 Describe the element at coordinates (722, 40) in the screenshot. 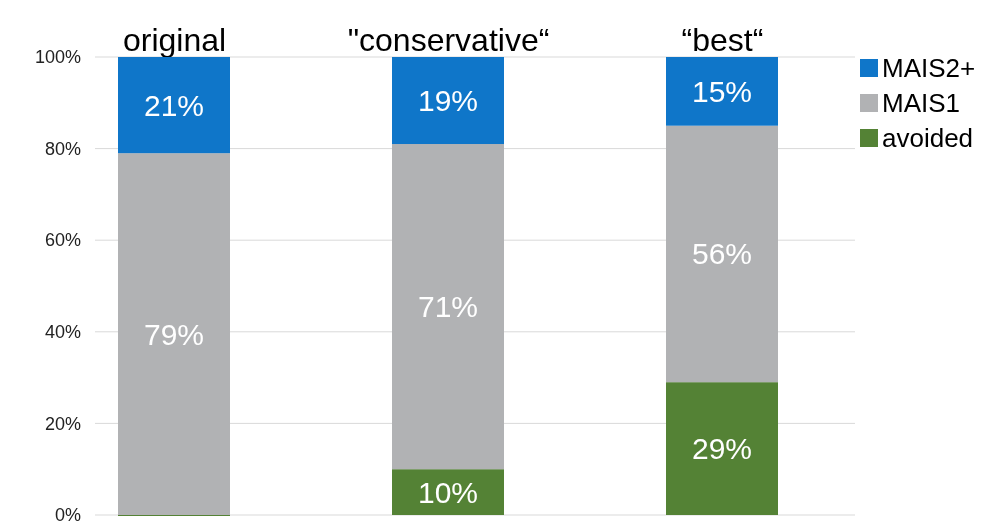

I see `x-tick-label: “best“` at that location.